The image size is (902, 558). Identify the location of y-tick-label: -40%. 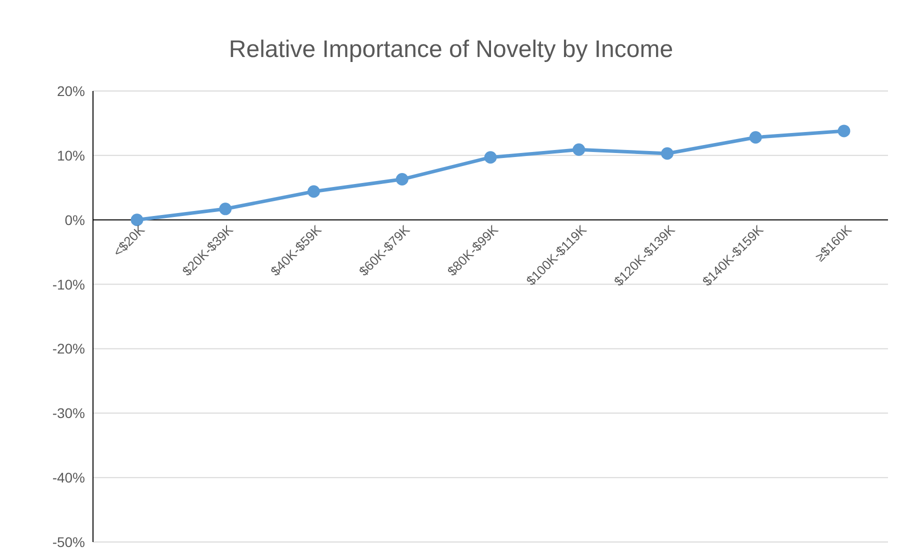
(68, 478).